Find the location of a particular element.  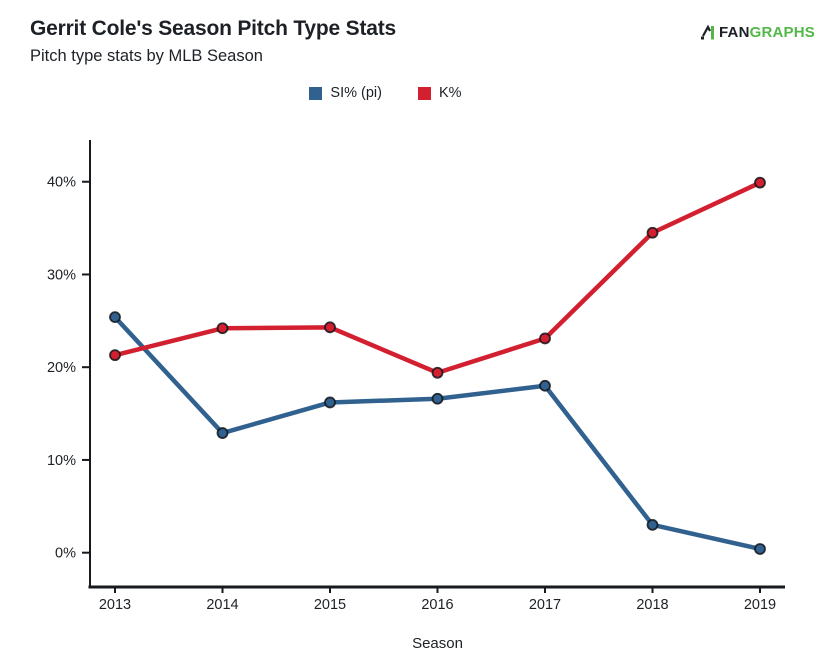

y-tick-label: 10% is located at coordinates (61, 461).